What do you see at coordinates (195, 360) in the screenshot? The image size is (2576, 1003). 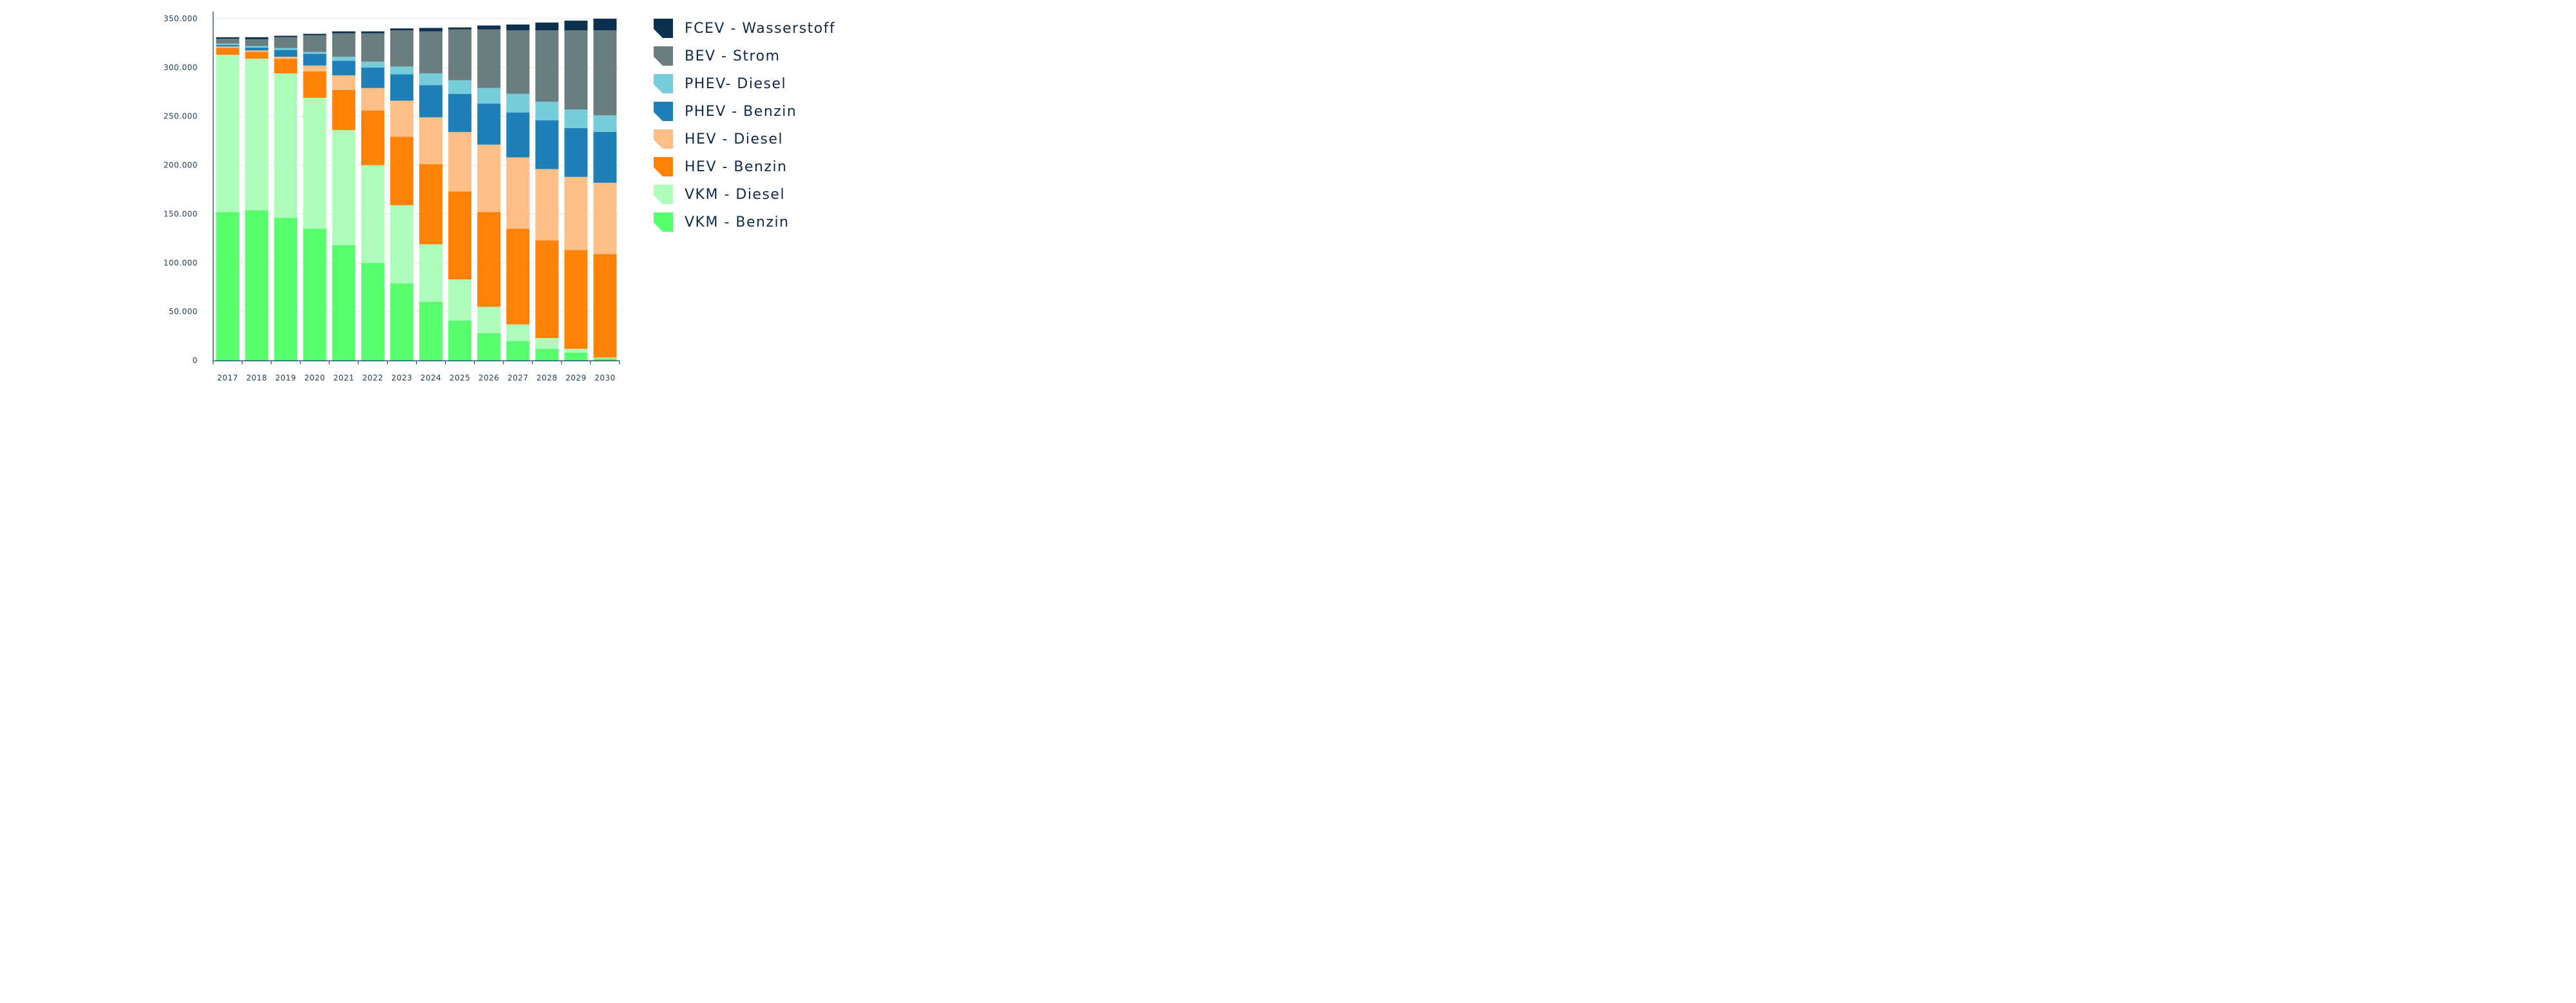 I see `y-tick-label: 0` at bounding box center [195, 360].